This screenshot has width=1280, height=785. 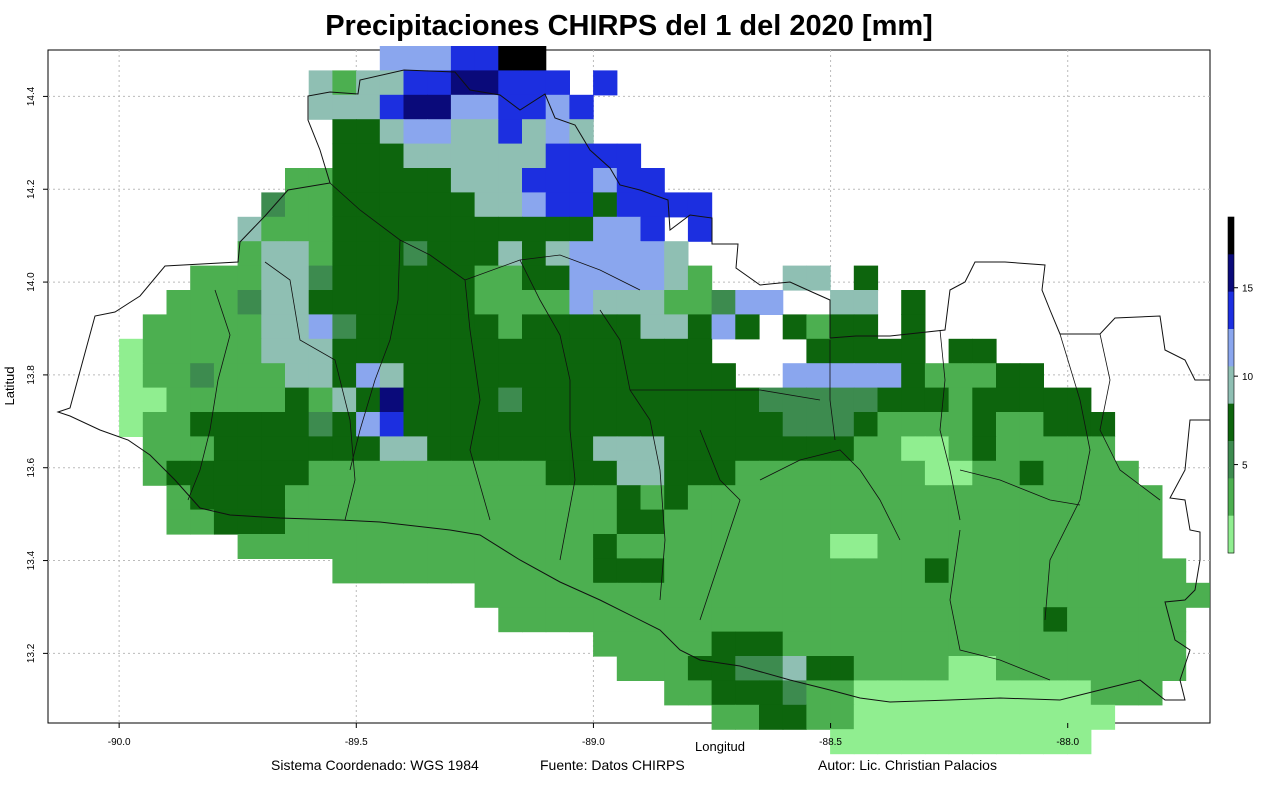 I want to click on legend-tick-label: 5, so click(x=1245, y=466).